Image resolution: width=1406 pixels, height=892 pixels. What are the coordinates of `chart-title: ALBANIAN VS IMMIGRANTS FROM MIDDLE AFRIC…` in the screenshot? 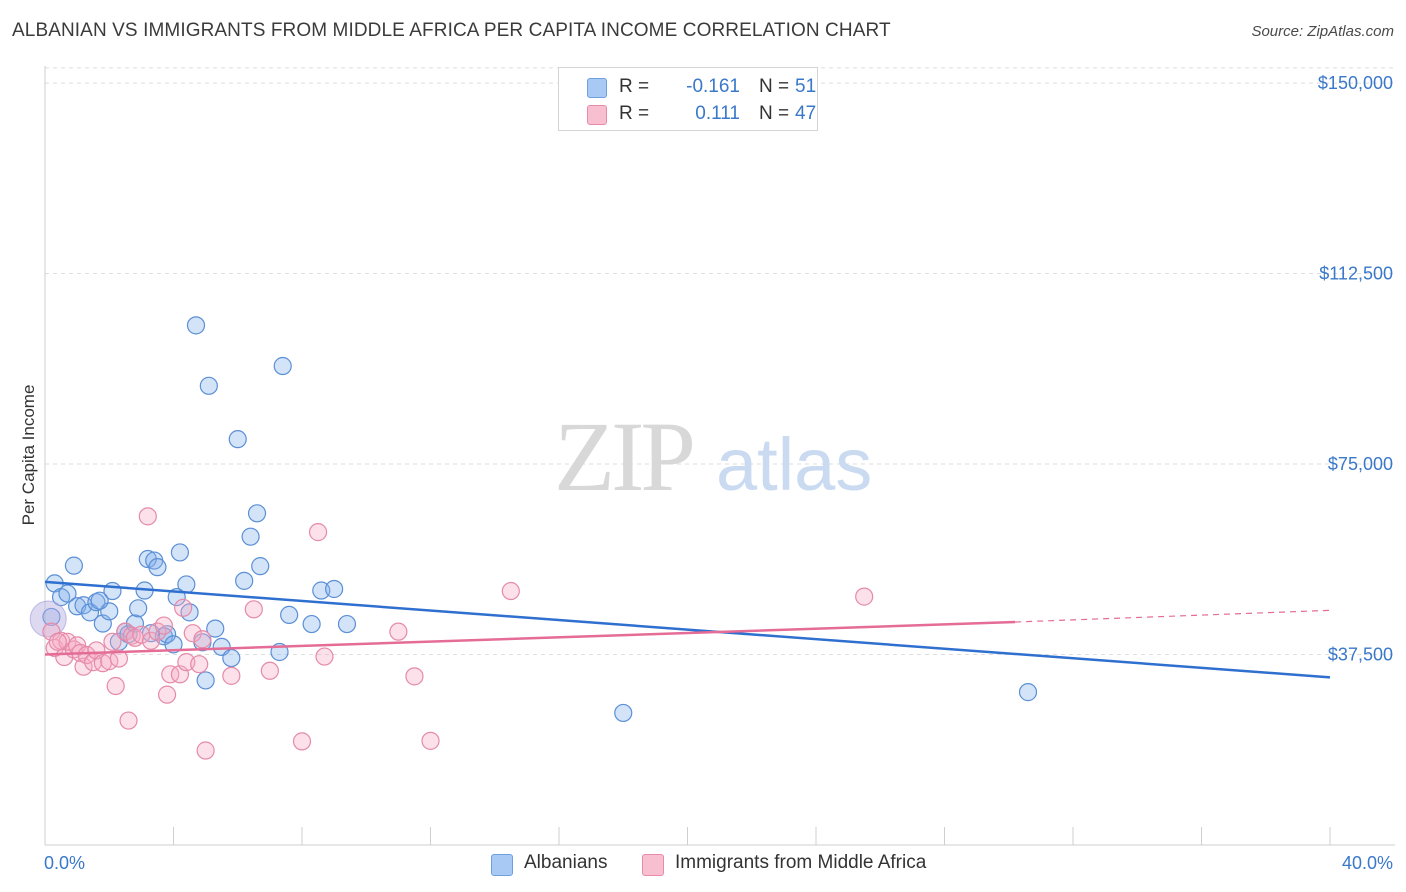 It's located at (451, 30).